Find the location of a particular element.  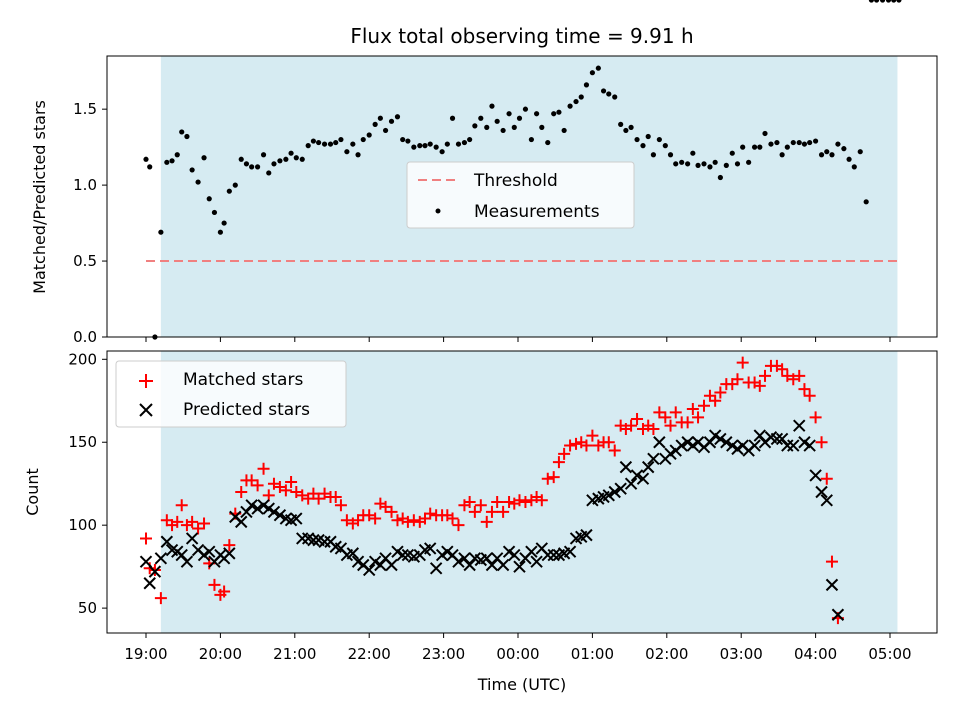

legend-measurements-label: Measurements is located at coordinates (537, 212).